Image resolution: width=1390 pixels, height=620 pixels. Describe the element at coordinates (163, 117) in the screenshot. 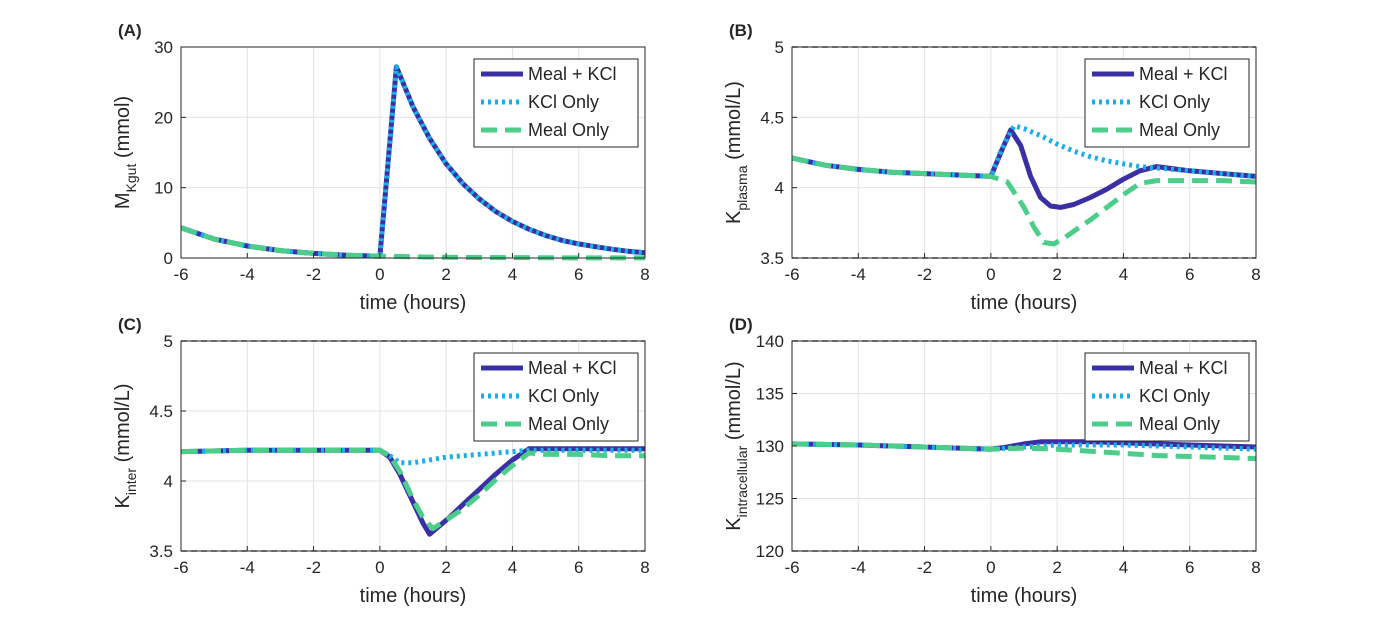

I see `y-tick-label: 20` at that location.